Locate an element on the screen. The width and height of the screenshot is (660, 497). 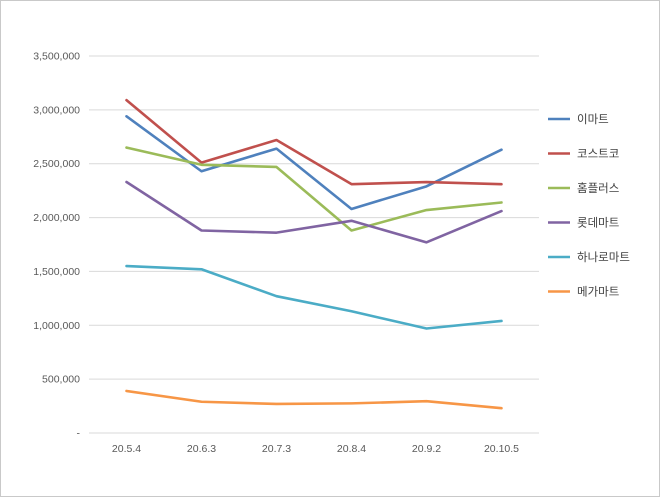
y-axis-tick-label: 3,000,000 is located at coordinates (56, 110).